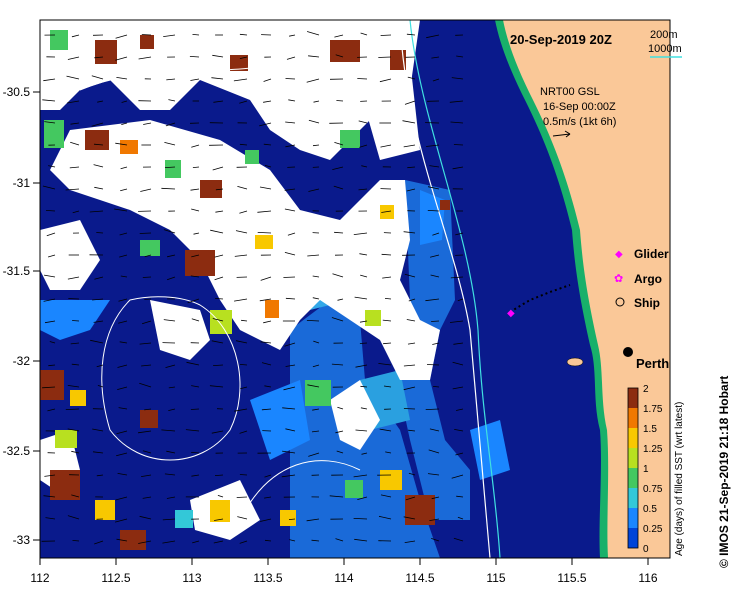 The image size is (739, 592). Describe the element at coordinates (39, 578) in the screenshot. I see `x-tick-label: 112` at that location.